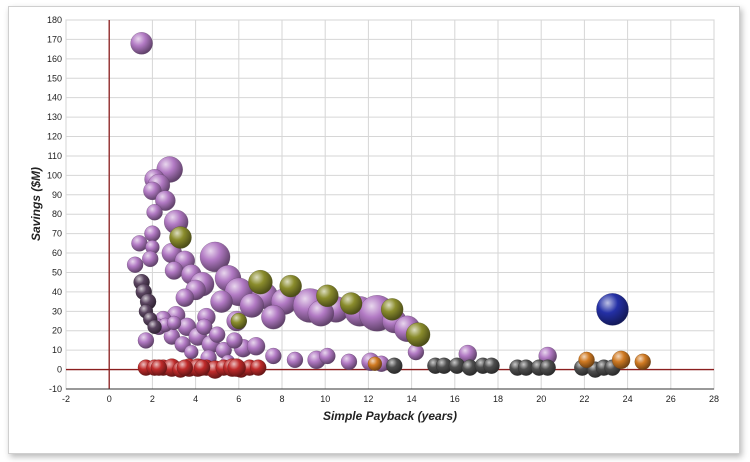 Image resolution: width=750 pixels, height=462 pixels. I want to click on y-tick-label: 130, so click(54, 117).